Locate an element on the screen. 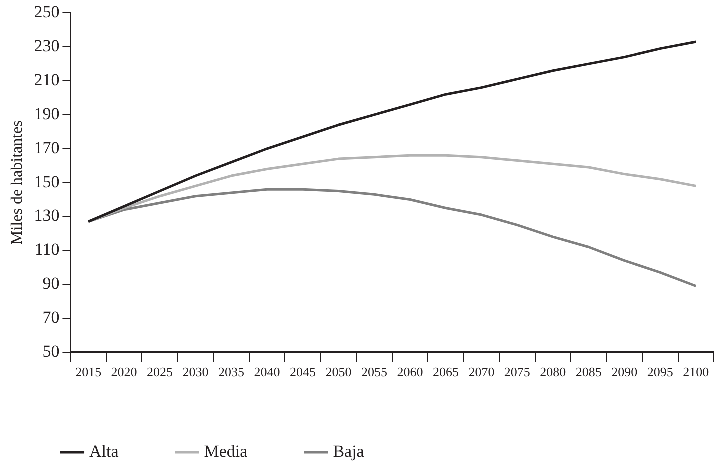 Image resolution: width=724 pixels, height=471 pixels. x-tick-label: 2025 is located at coordinates (160, 372).